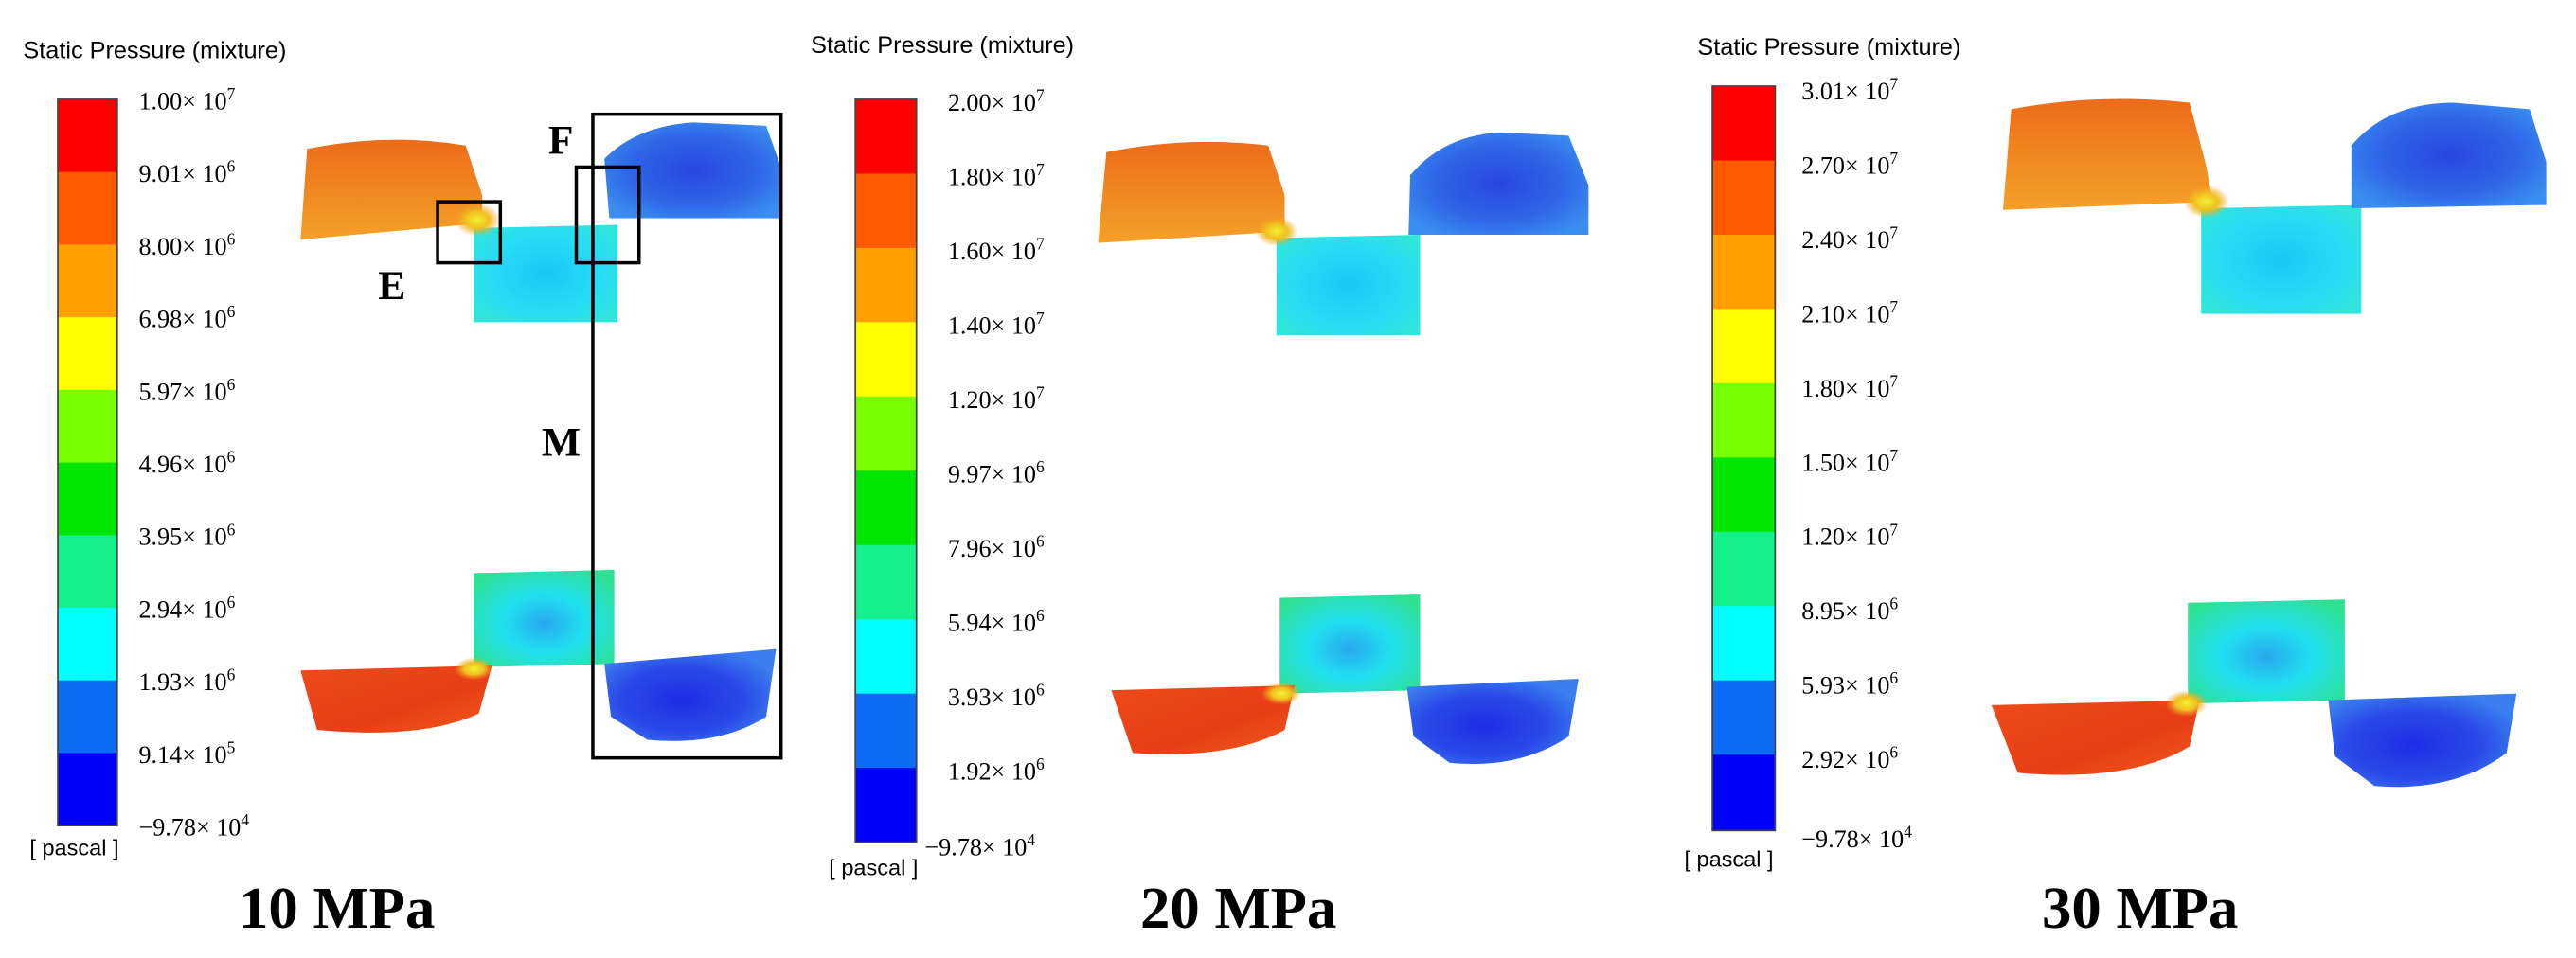 The width and height of the screenshot is (2576, 958). What do you see at coordinates (1849, 164) in the screenshot?
I see `legend-tick-label: 2.70× 10⁷` at bounding box center [1849, 164].